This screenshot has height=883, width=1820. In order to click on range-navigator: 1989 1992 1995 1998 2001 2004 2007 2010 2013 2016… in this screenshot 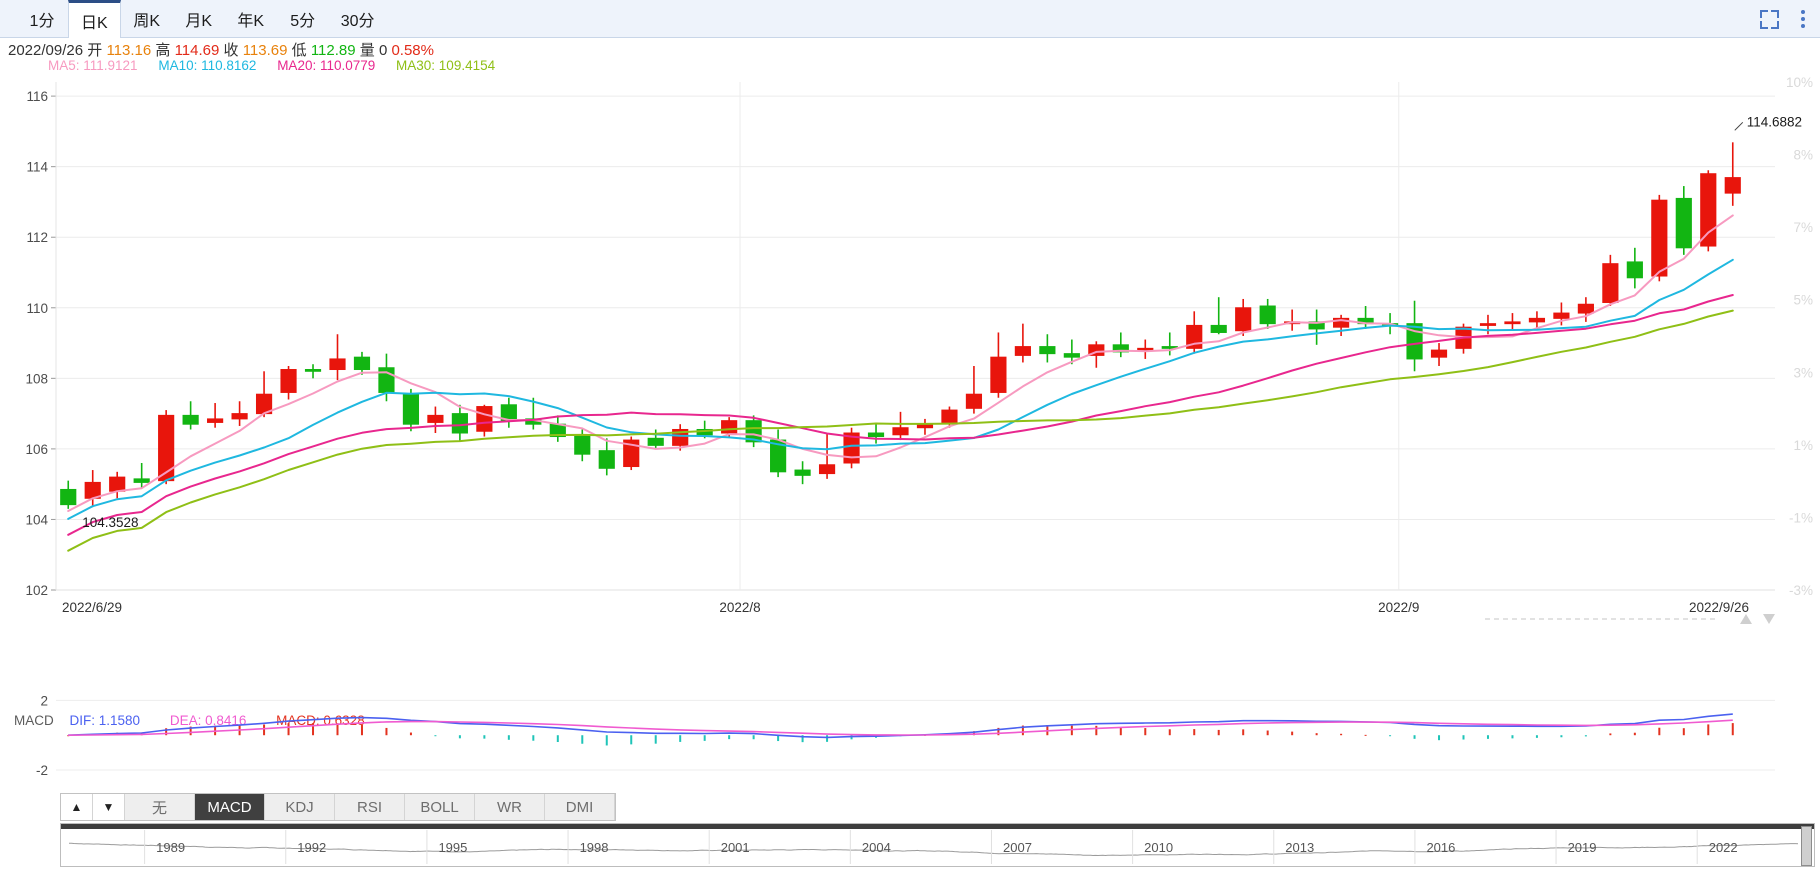, I will do `click(937, 845)`.